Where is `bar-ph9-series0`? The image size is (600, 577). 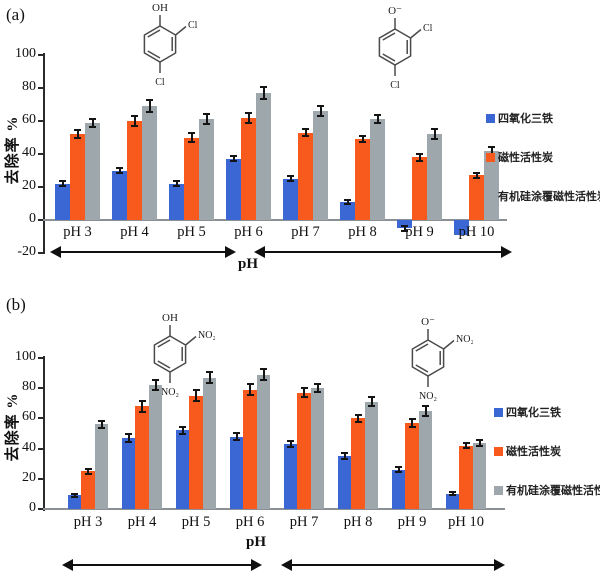
bar-ph9-series0 is located at coordinates (399, 489).